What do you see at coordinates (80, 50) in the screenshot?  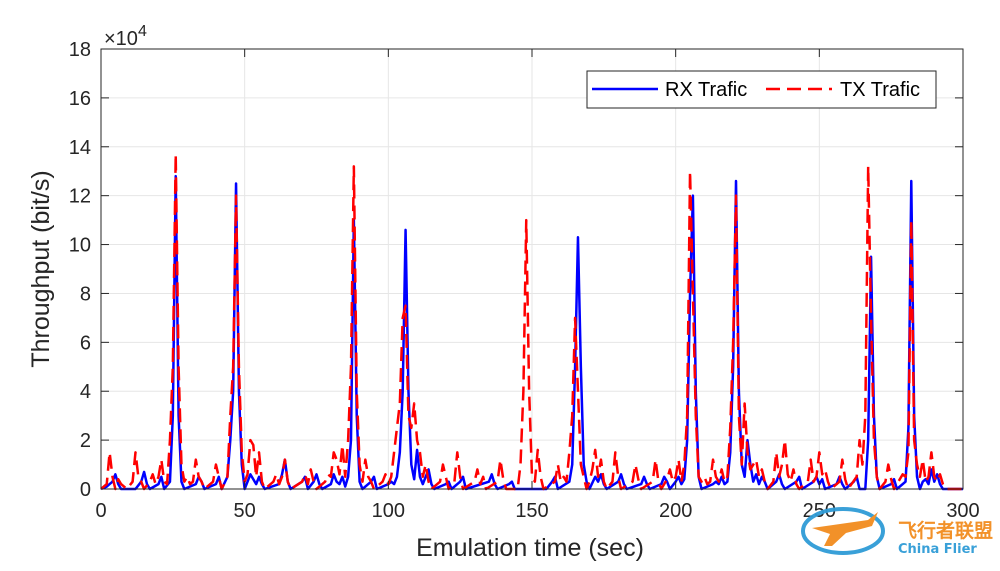 I see `y-tick-label-18: 18` at bounding box center [80, 50].